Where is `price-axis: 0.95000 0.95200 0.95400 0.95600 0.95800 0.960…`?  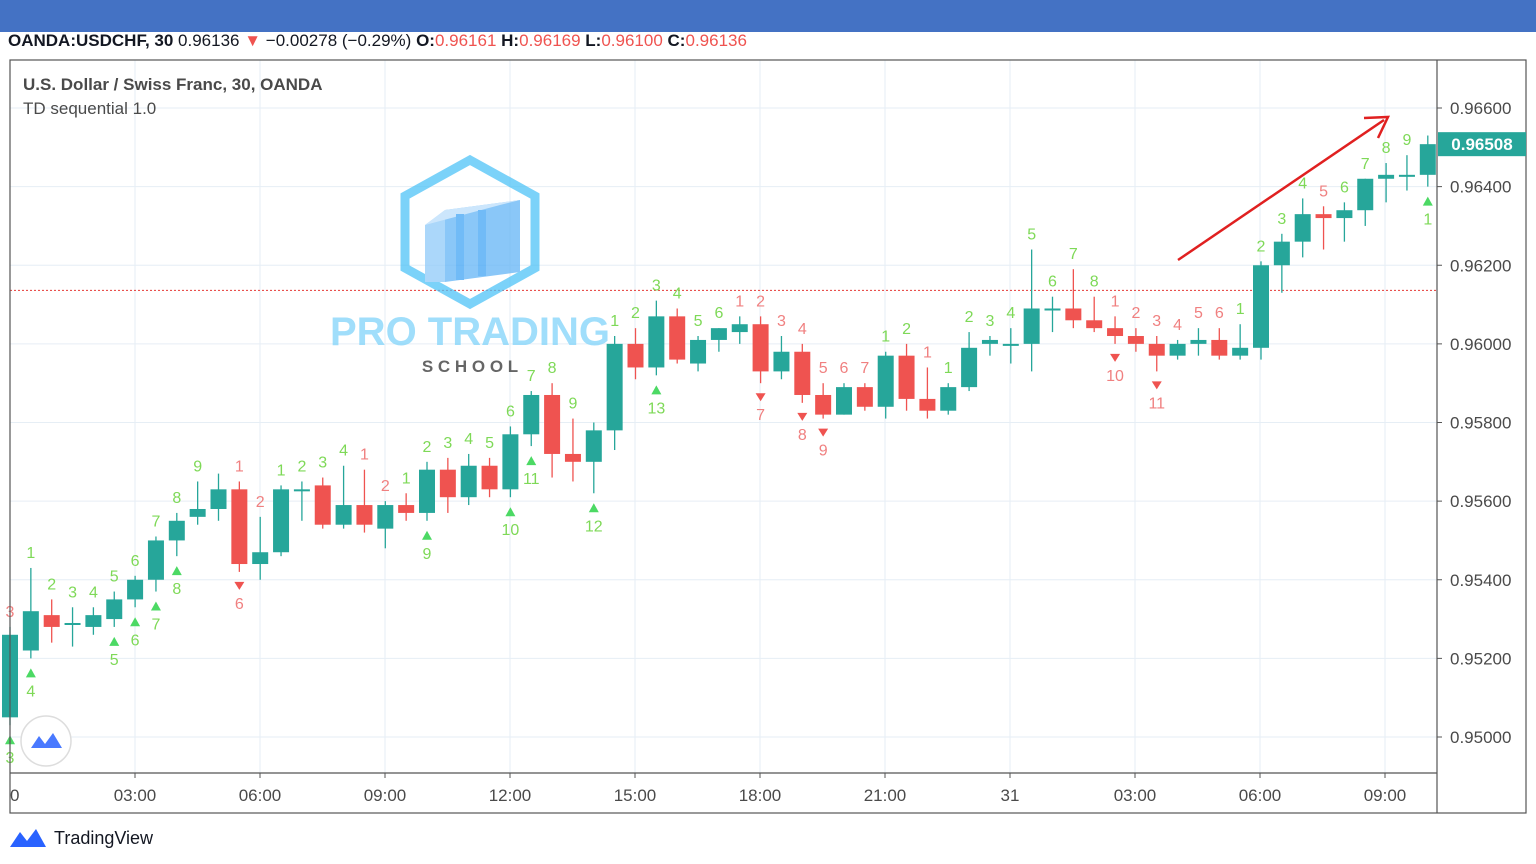 price-axis: 0.95000 0.95200 0.95400 0.95600 0.95800 0.960… is located at coordinates (1474, 423).